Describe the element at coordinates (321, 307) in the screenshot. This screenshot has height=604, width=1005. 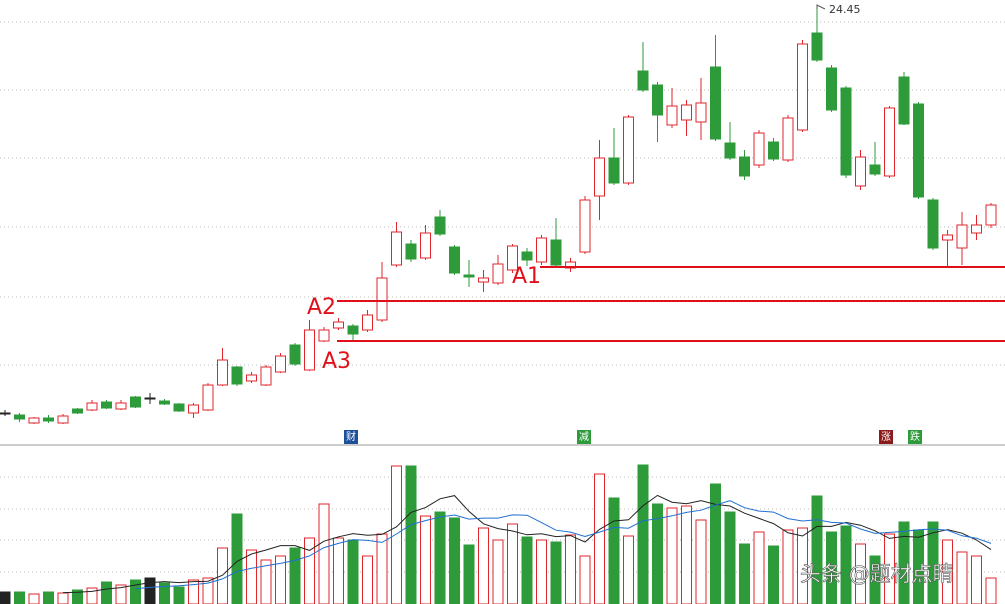
I see `level-label: A2` at that location.